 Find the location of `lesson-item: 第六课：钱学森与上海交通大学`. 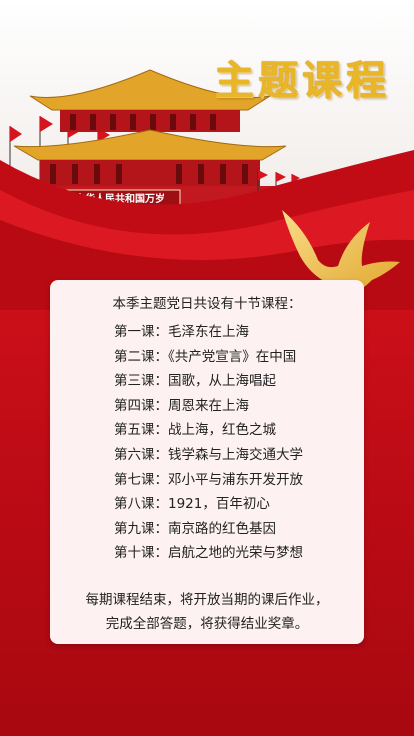

lesson-item: 第六课：钱学森与上海交通大学 is located at coordinates (208, 454).